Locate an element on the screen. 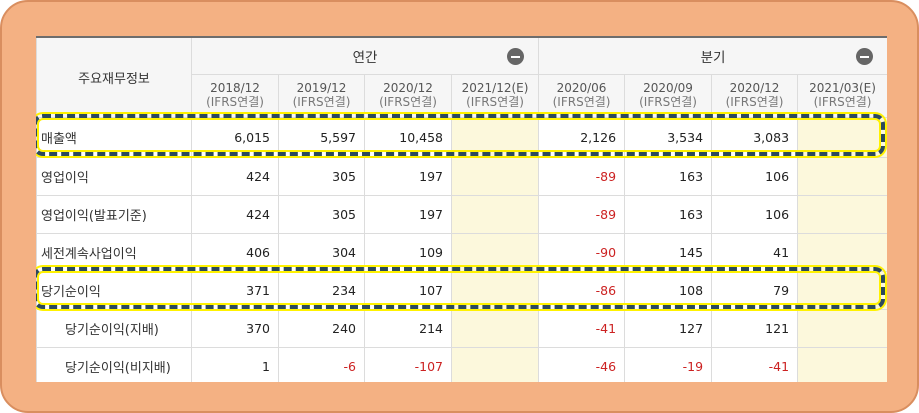 The height and width of the screenshot is (413, 919). table-cell: 6,015 is located at coordinates (235, 137).